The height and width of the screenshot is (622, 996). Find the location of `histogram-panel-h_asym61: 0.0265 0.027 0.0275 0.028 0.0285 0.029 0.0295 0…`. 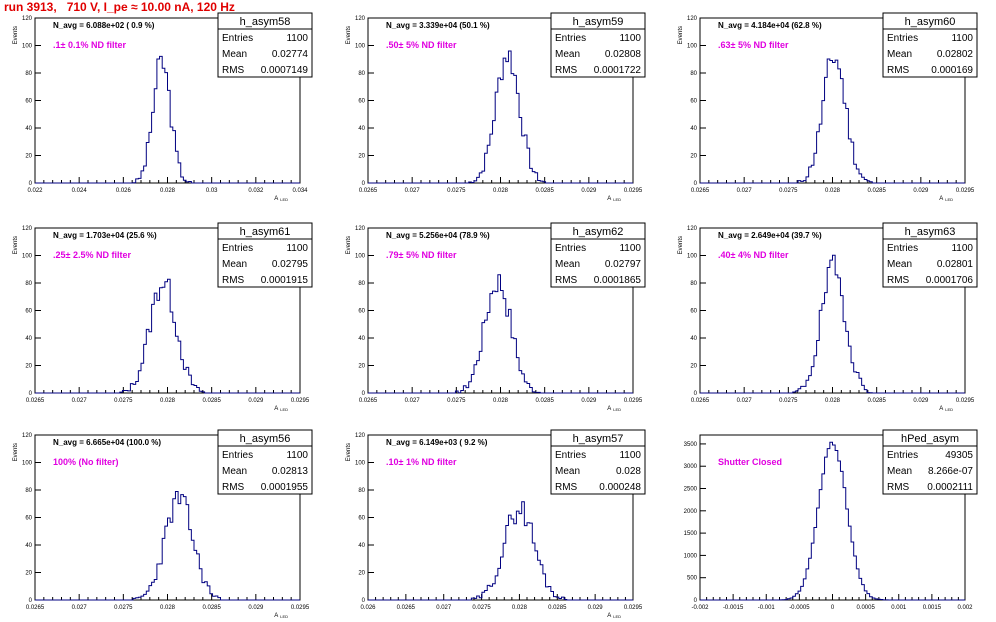

histogram-panel-h_asym61: 0.0265 0.027 0.0275 0.028 0.0285 0.029 0.0295 0… is located at coordinates (163, 317).